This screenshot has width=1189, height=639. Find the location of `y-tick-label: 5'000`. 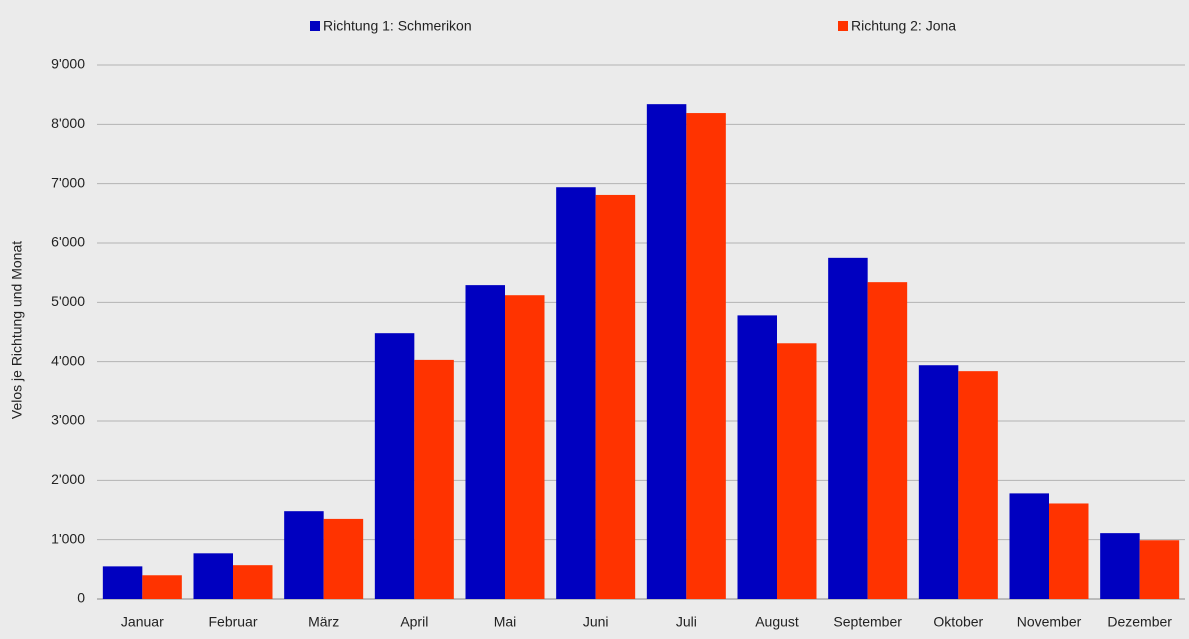

y-tick-label: 5'000 is located at coordinates (68, 301).